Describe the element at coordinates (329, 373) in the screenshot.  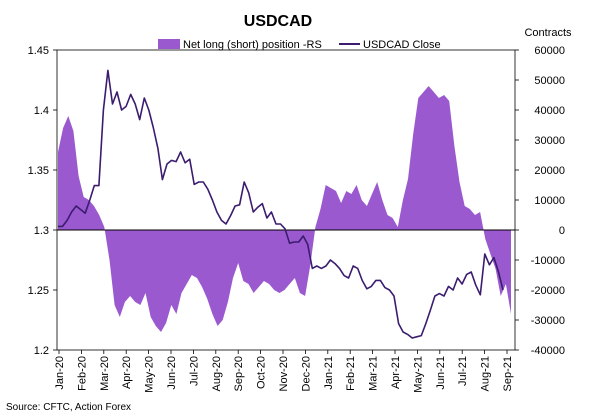
I see `x-tick-label: Jan-21` at that location.